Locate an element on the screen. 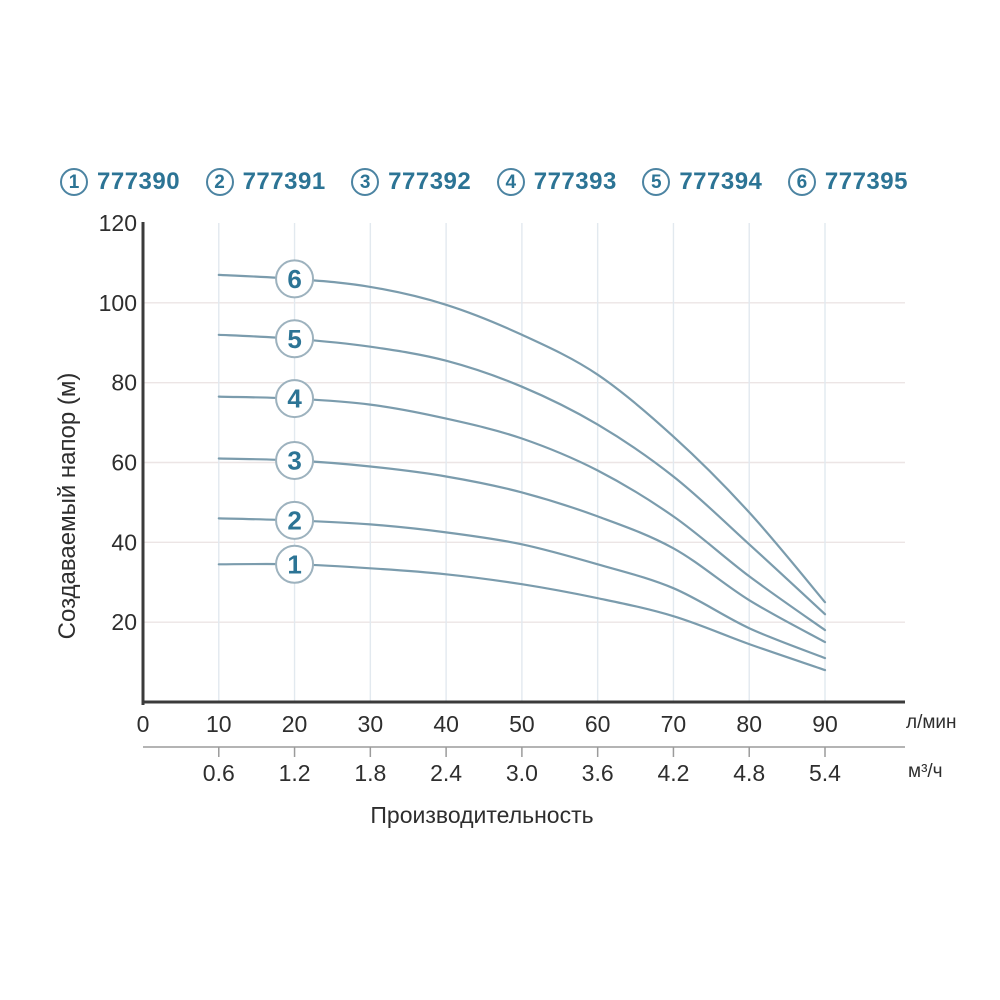 The width and height of the screenshot is (1000, 1000). secondary-tick-label-5.4: 5.4 is located at coordinates (825, 773).